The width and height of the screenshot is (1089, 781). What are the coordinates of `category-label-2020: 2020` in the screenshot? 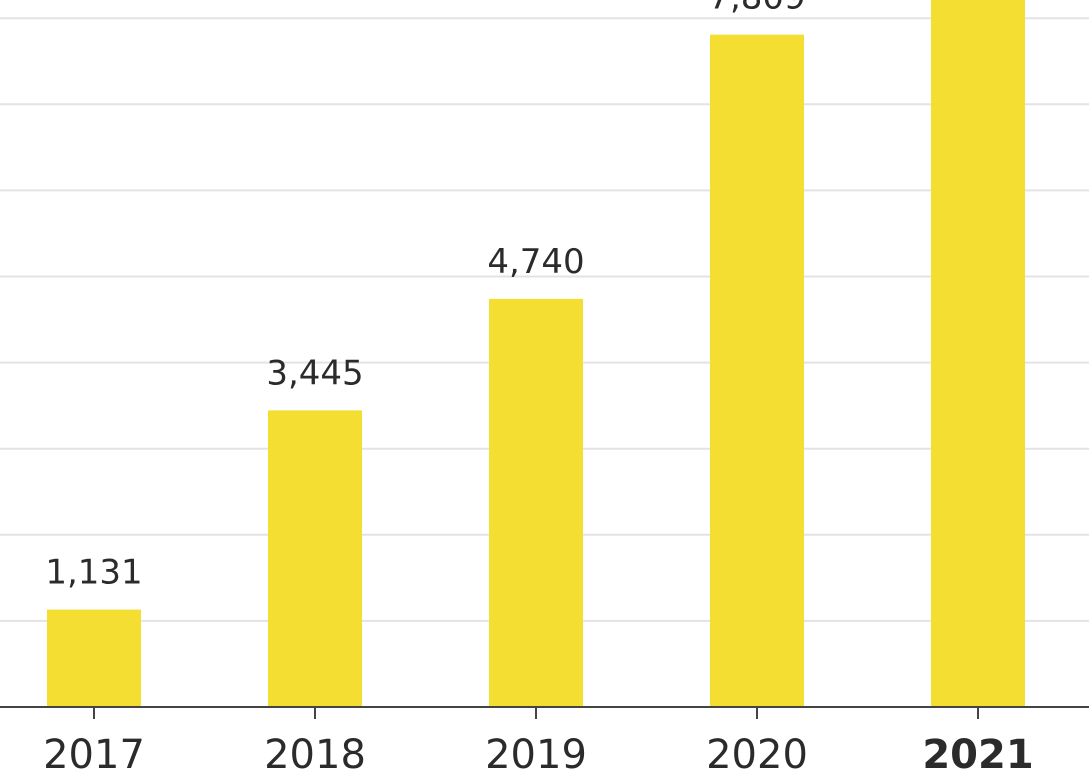 It's located at (757, 755).